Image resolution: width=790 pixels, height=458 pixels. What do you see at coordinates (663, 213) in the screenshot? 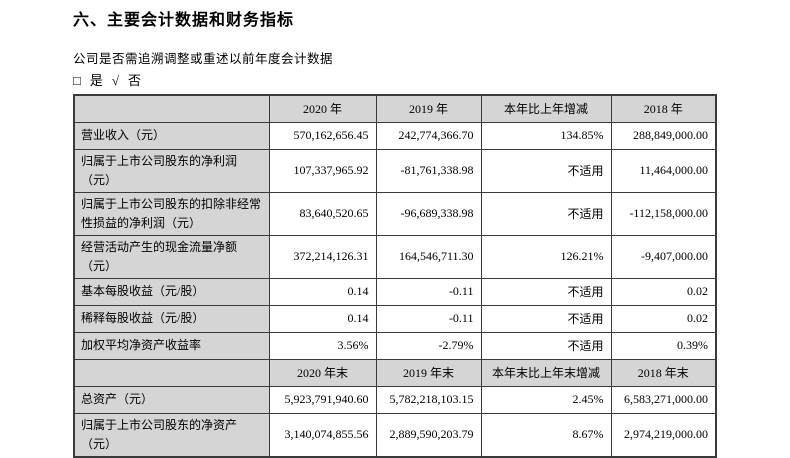
I see `value-cell: -112,158,000.00` at bounding box center [663, 213].